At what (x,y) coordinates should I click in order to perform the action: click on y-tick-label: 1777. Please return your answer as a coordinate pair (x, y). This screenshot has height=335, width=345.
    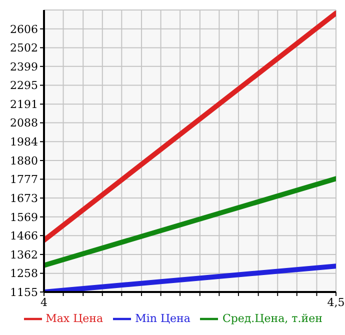
    Looking at the image, I should click on (24, 179).